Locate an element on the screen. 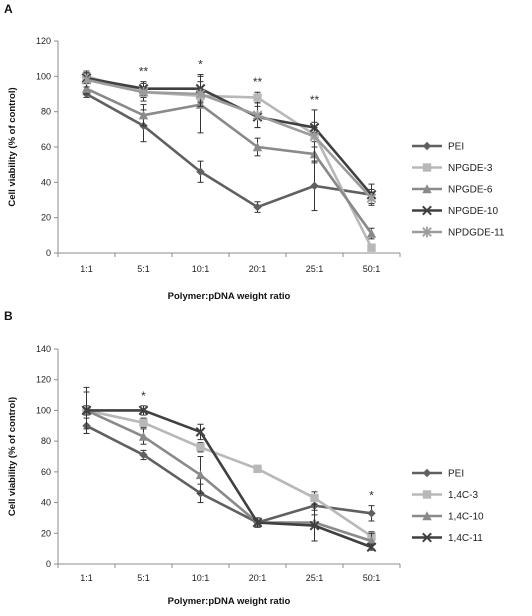  legend-entry: NPDGDE-11 is located at coordinates (458, 232).